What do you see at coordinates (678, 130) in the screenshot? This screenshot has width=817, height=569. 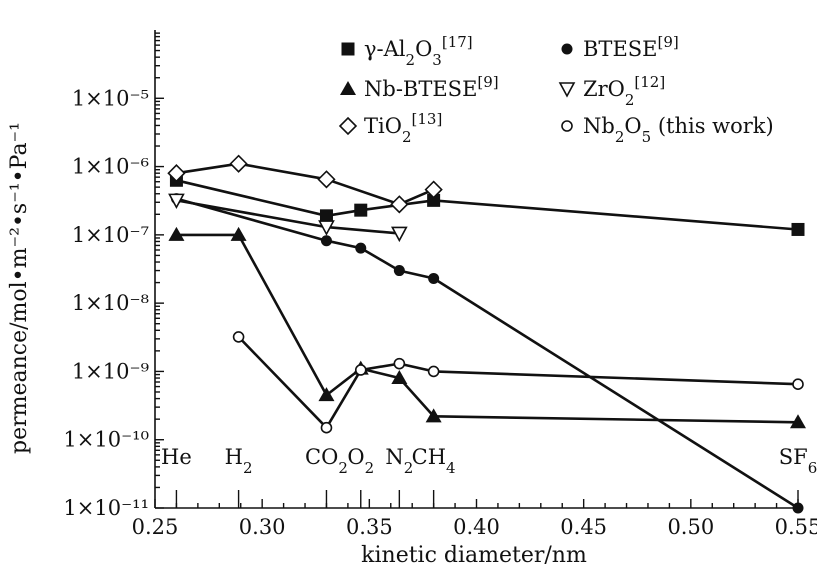 I see `legend-label: Nb2O5 (this work)` at bounding box center [678, 130].